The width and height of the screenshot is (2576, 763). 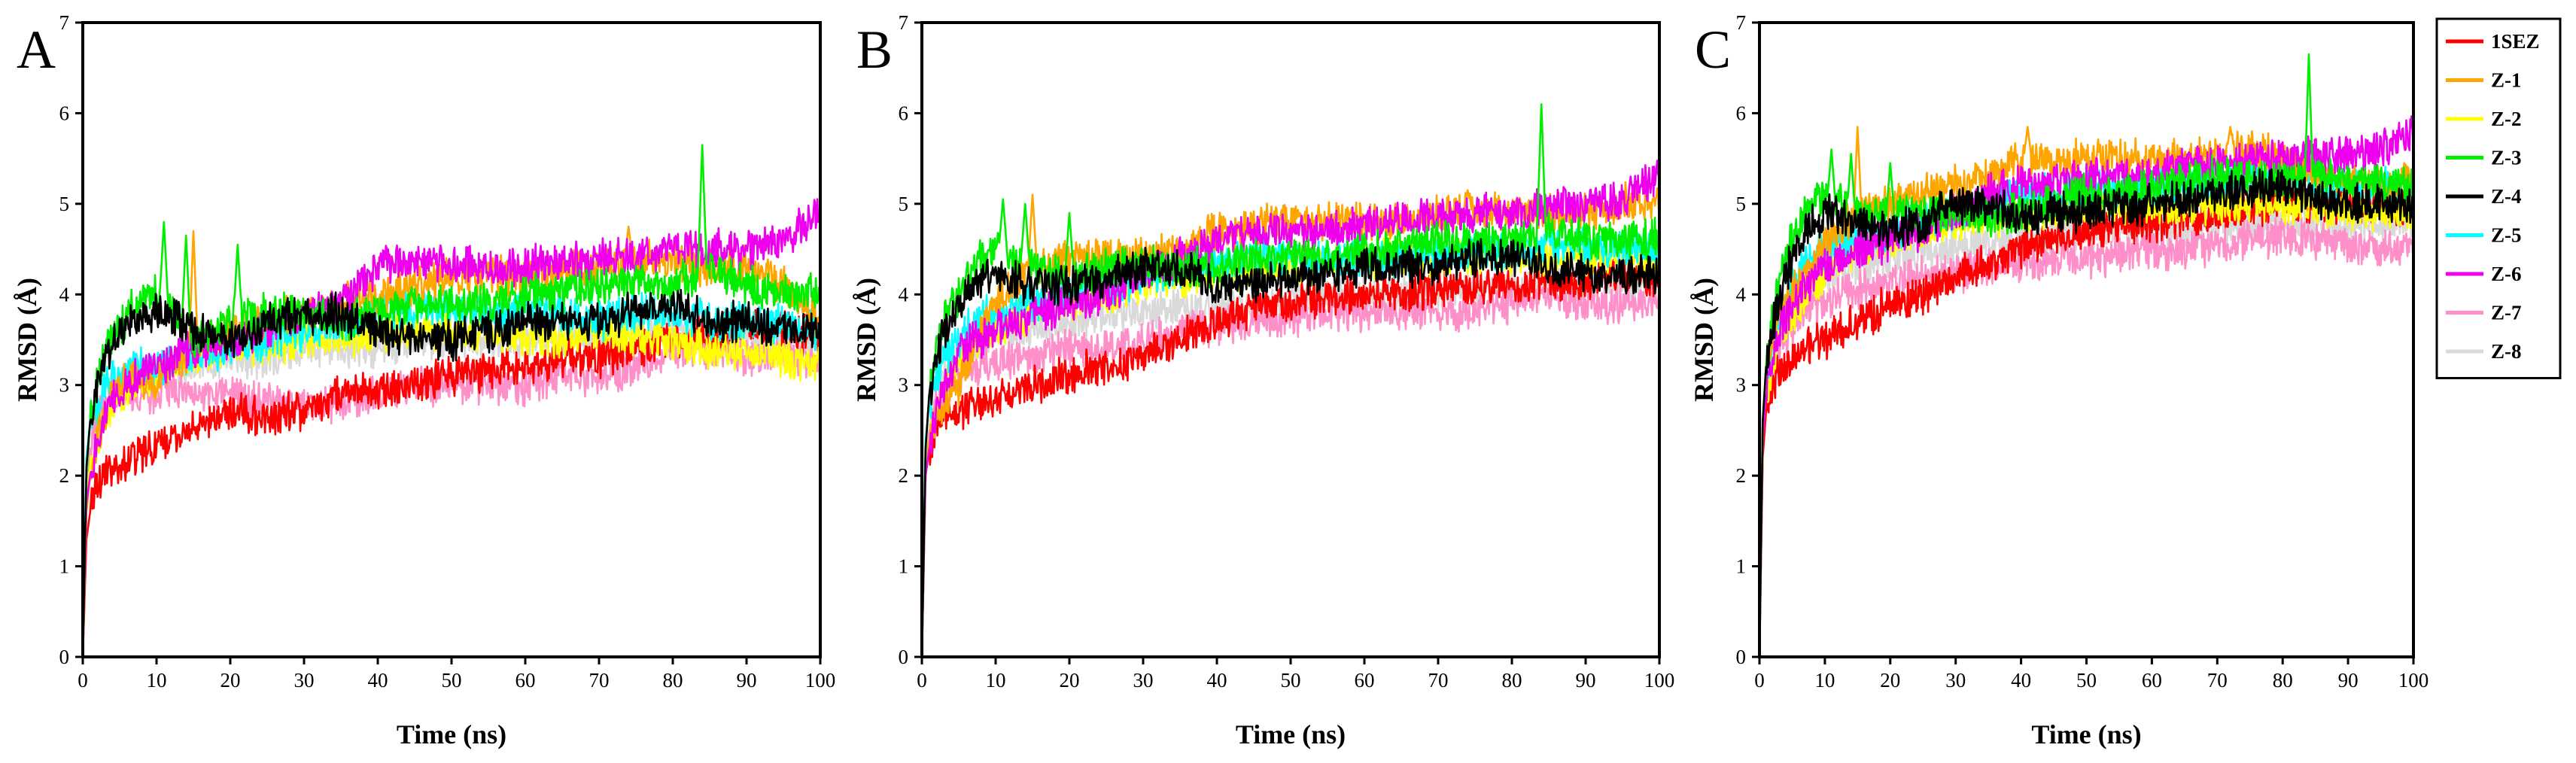 What do you see at coordinates (2506, 80) in the screenshot?
I see `legend-label-Z-1: Z-1` at bounding box center [2506, 80].